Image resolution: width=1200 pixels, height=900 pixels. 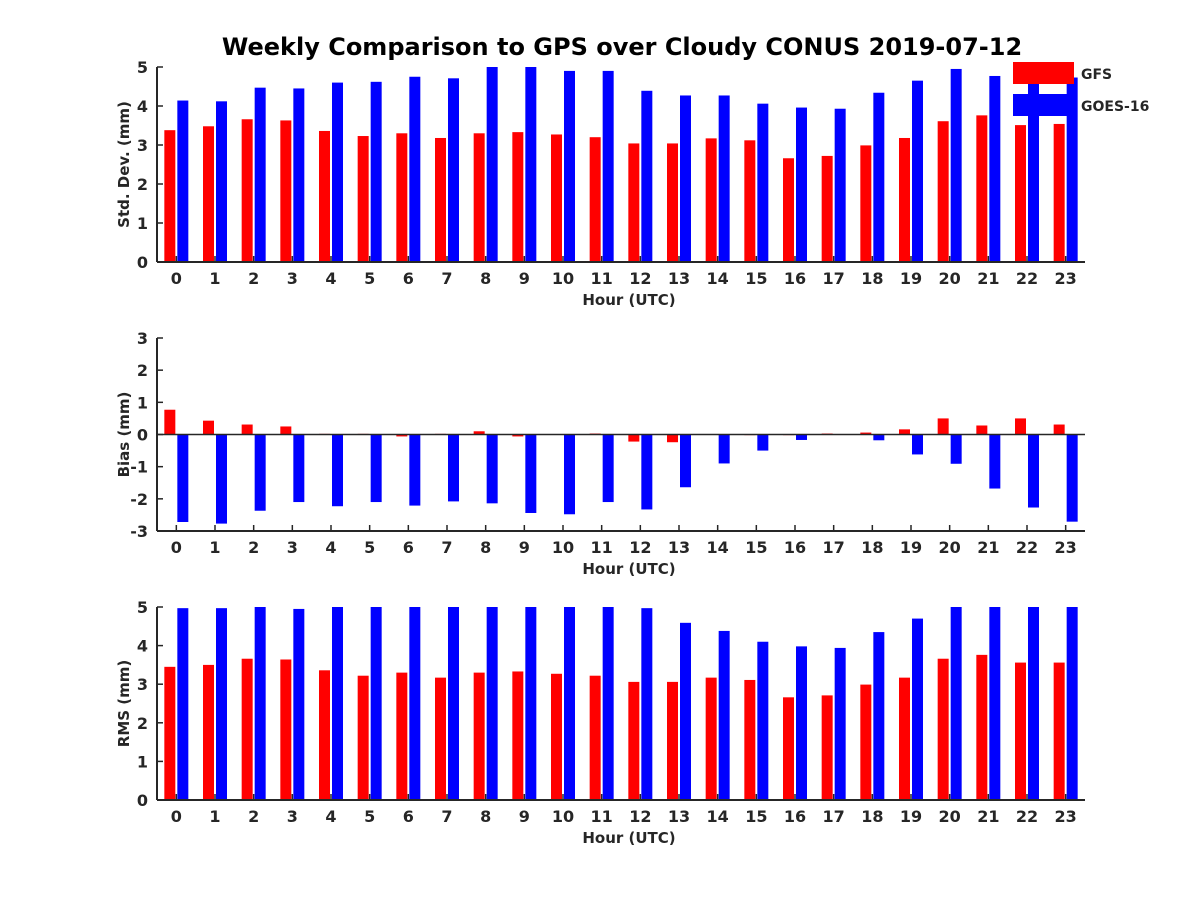 What do you see at coordinates (124, 703) in the screenshot?
I see `y-axis-label: RMS (mm)` at bounding box center [124, 703].